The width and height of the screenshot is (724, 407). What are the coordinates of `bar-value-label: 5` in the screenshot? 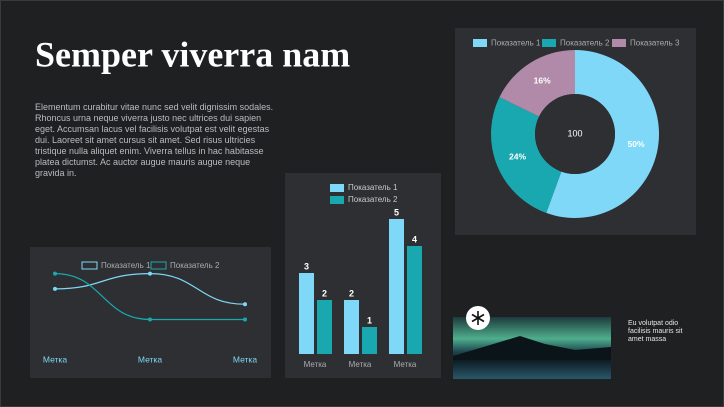 It's located at (396, 212).